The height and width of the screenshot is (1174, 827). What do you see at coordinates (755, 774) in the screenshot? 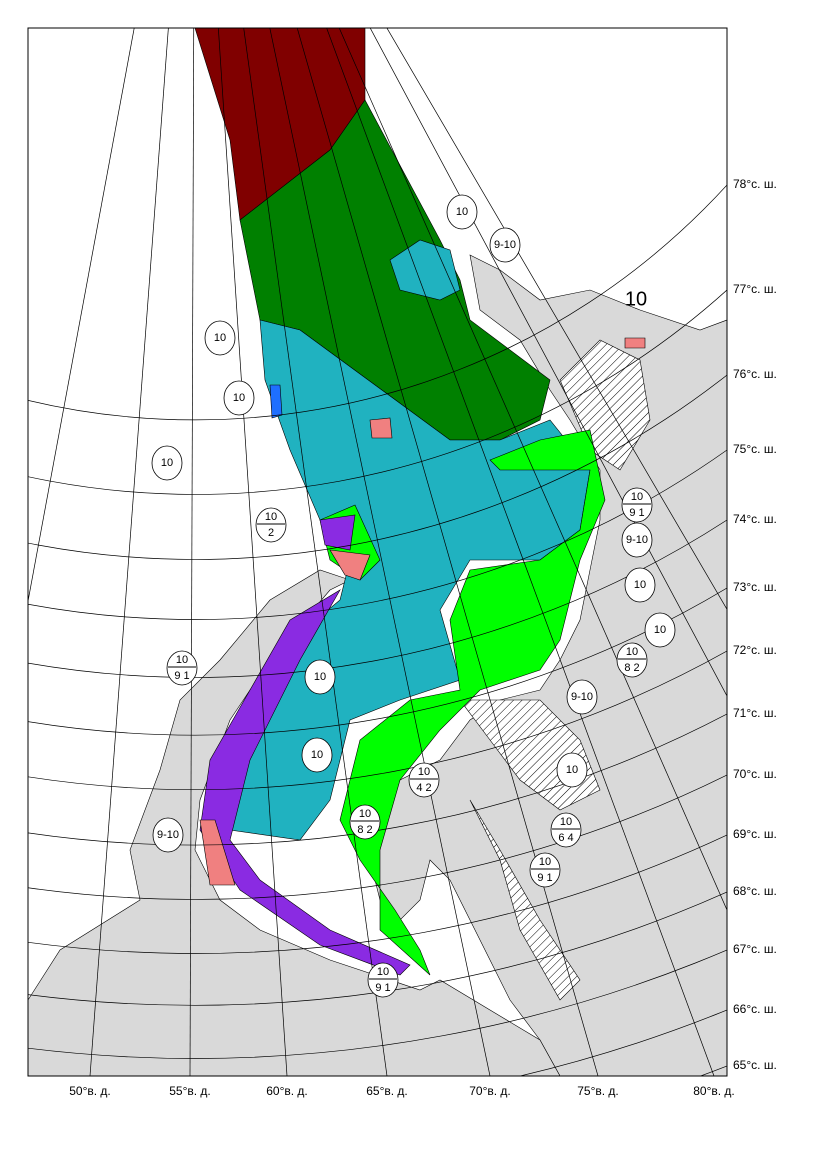
I see `latitude-label: 70°с. ш.` at bounding box center [755, 774].